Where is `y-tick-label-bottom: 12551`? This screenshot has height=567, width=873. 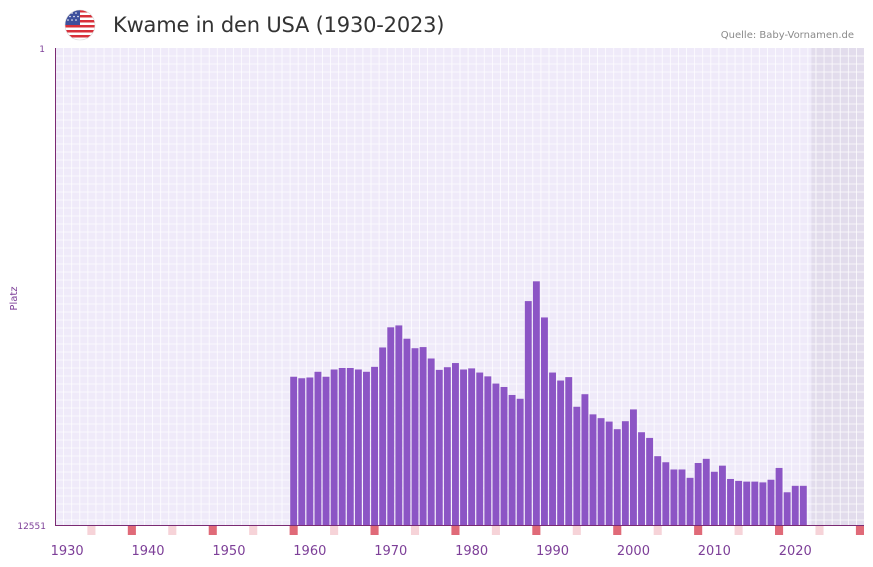 y-tick-label-bottom: 12551 is located at coordinates (31, 527).